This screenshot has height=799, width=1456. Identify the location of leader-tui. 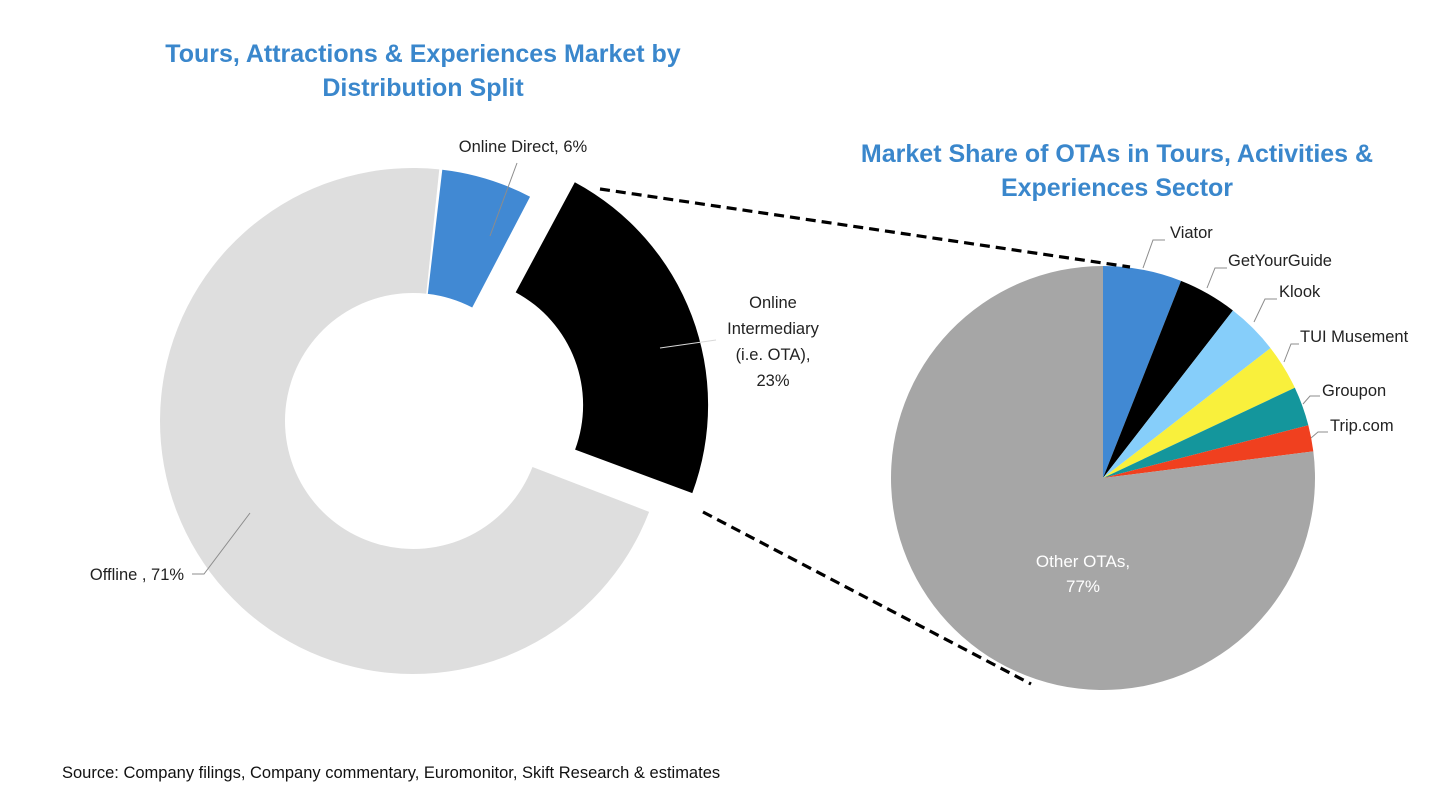
(1291, 353).